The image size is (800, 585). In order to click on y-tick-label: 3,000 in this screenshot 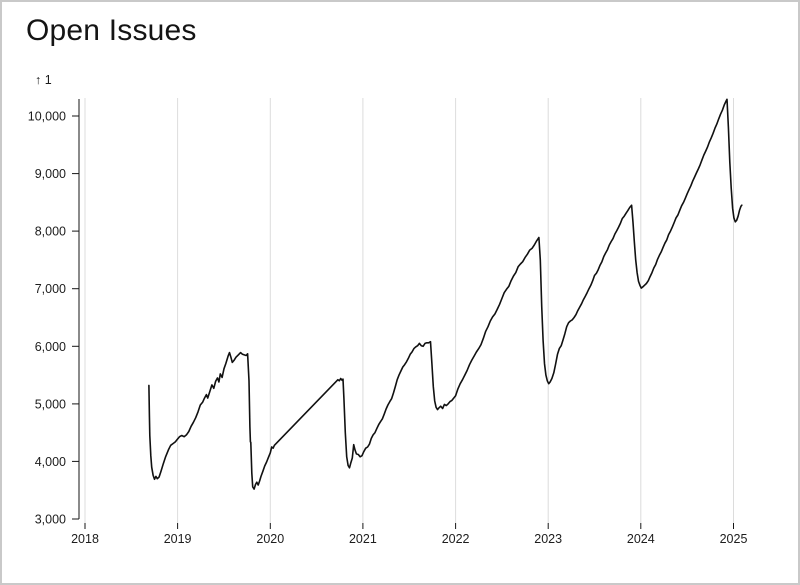, I will do `click(50, 520)`.